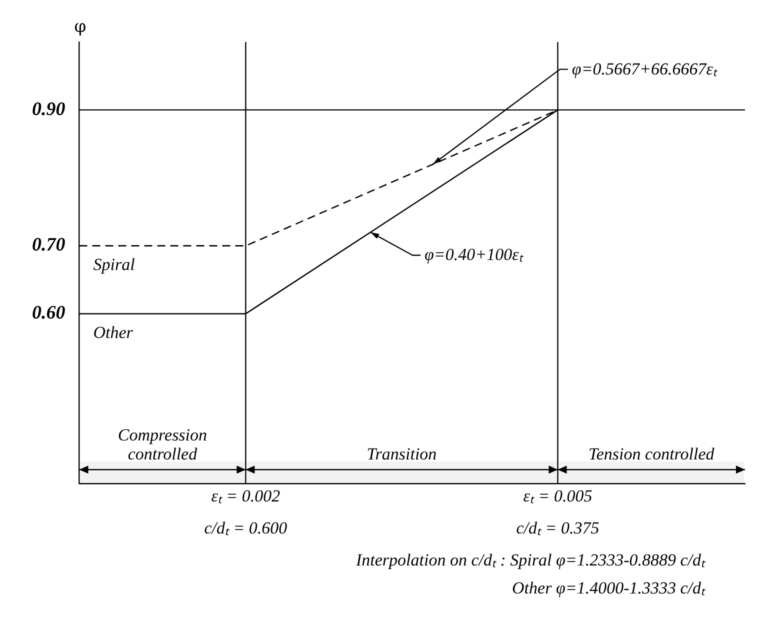 The width and height of the screenshot is (773, 639). Describe the element at coordinates (401, 454) in the screenshot. I see `band-label: Transition` at that location.